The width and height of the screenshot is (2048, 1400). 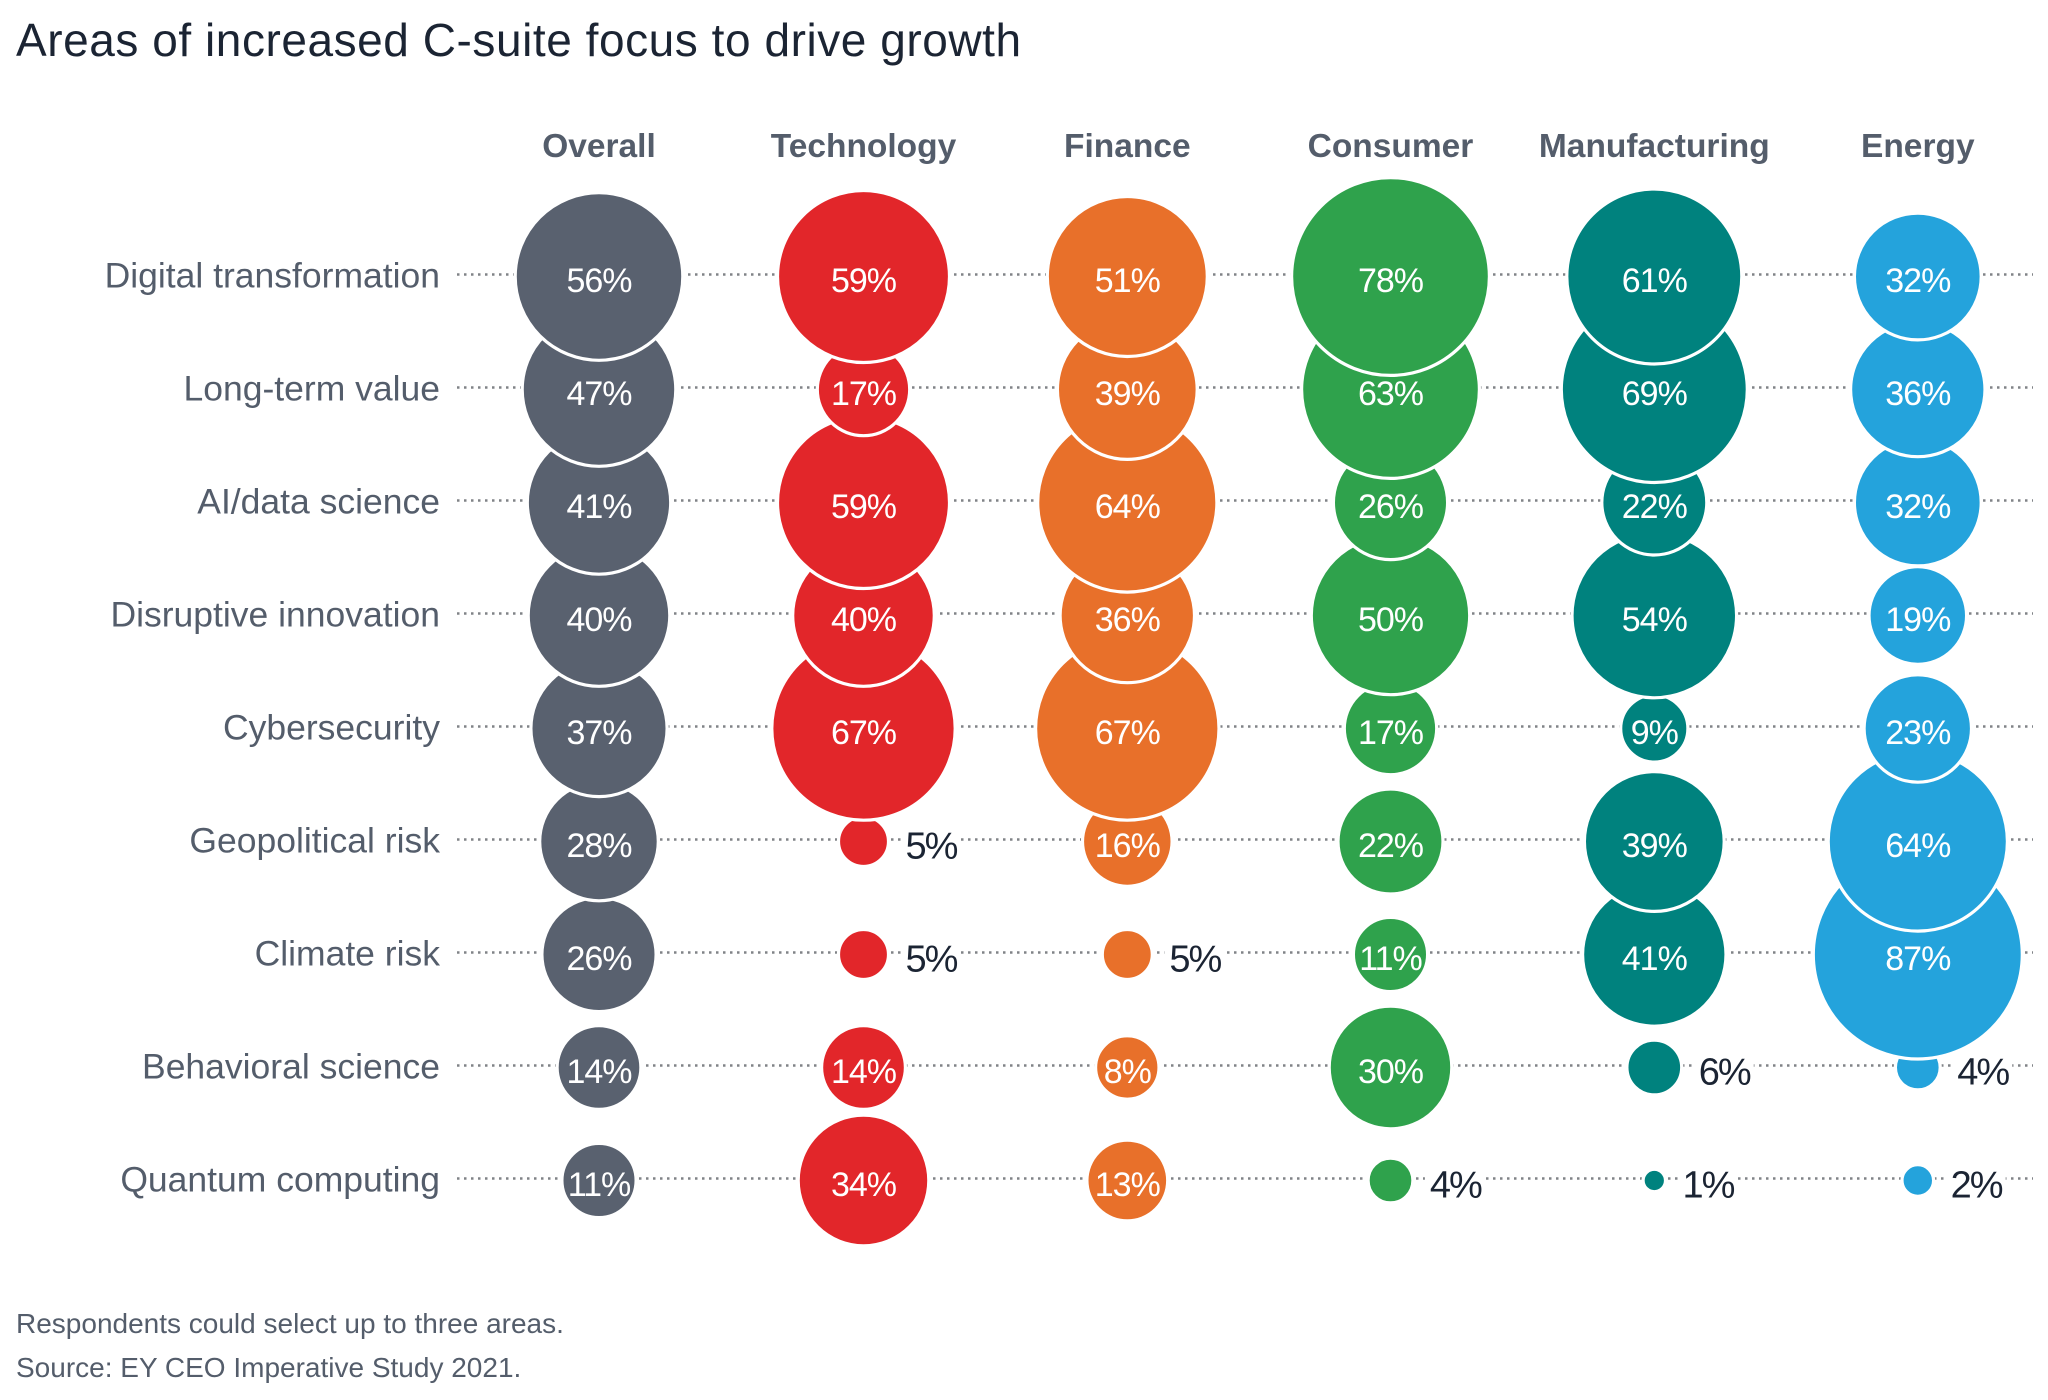 What do you see at coordinates (1655, 281) in the screenshot?
I see `svg-text: 61%` at bounding box center [1655, 281].